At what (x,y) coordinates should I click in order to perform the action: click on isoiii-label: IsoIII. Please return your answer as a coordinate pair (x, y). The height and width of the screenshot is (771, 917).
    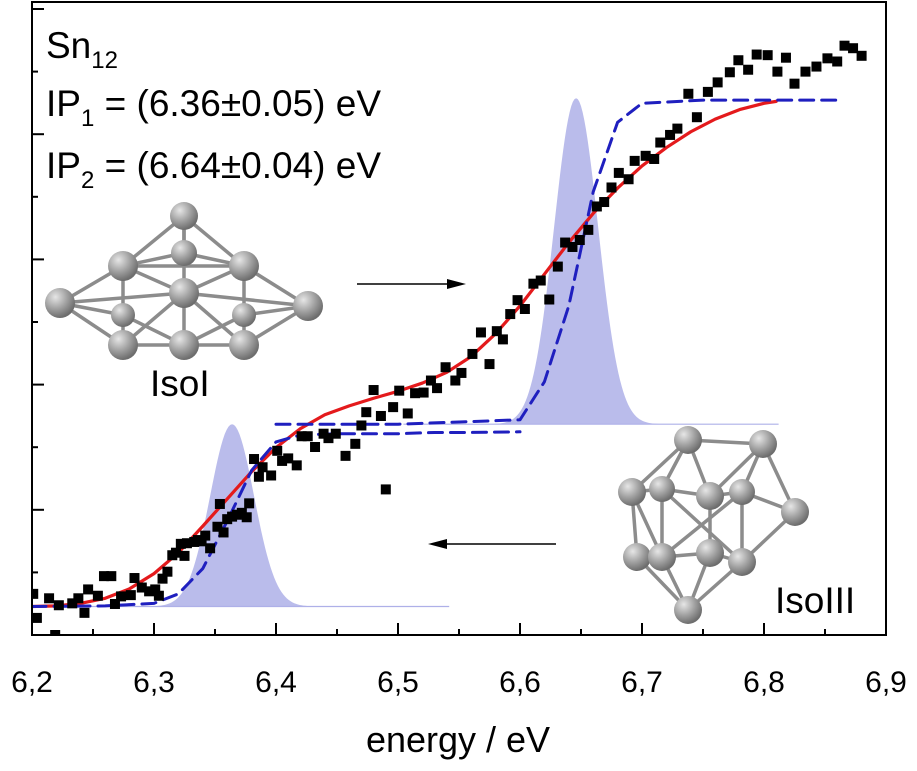
    Looking at the image, I should click on (815, 600).